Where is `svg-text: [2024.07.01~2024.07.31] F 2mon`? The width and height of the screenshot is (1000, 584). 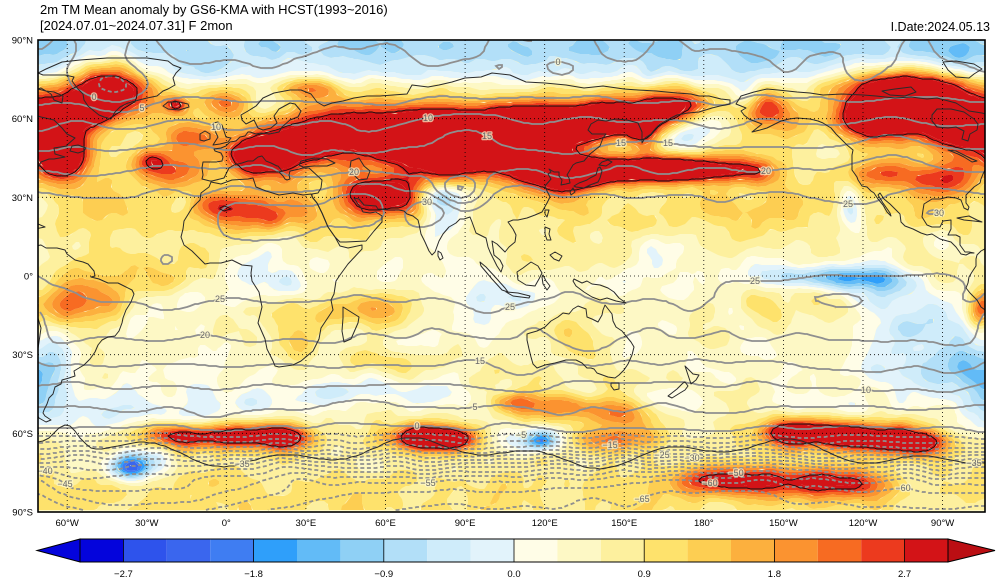 svg-text: [2024.07.01~2024.07.31] F 2mon is located at coordinates (136, 25).